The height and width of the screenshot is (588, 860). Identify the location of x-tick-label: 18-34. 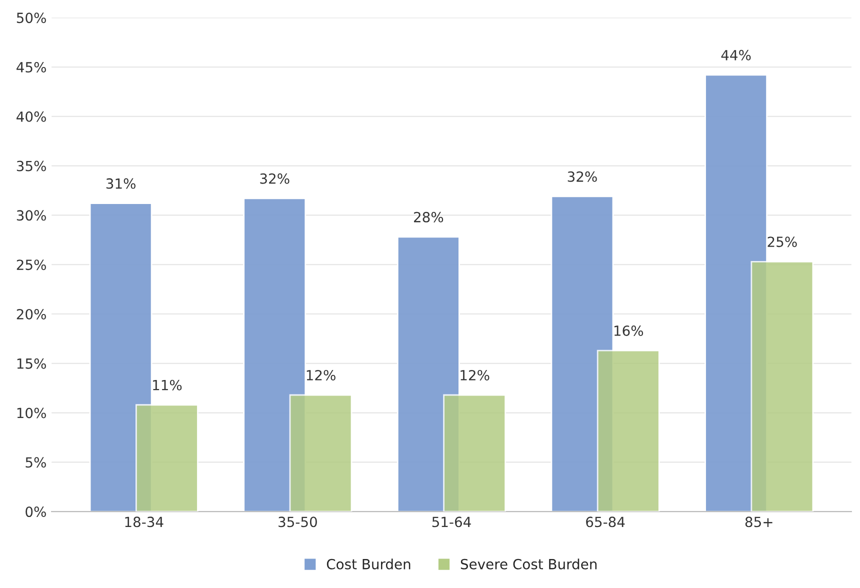
(144, 522).